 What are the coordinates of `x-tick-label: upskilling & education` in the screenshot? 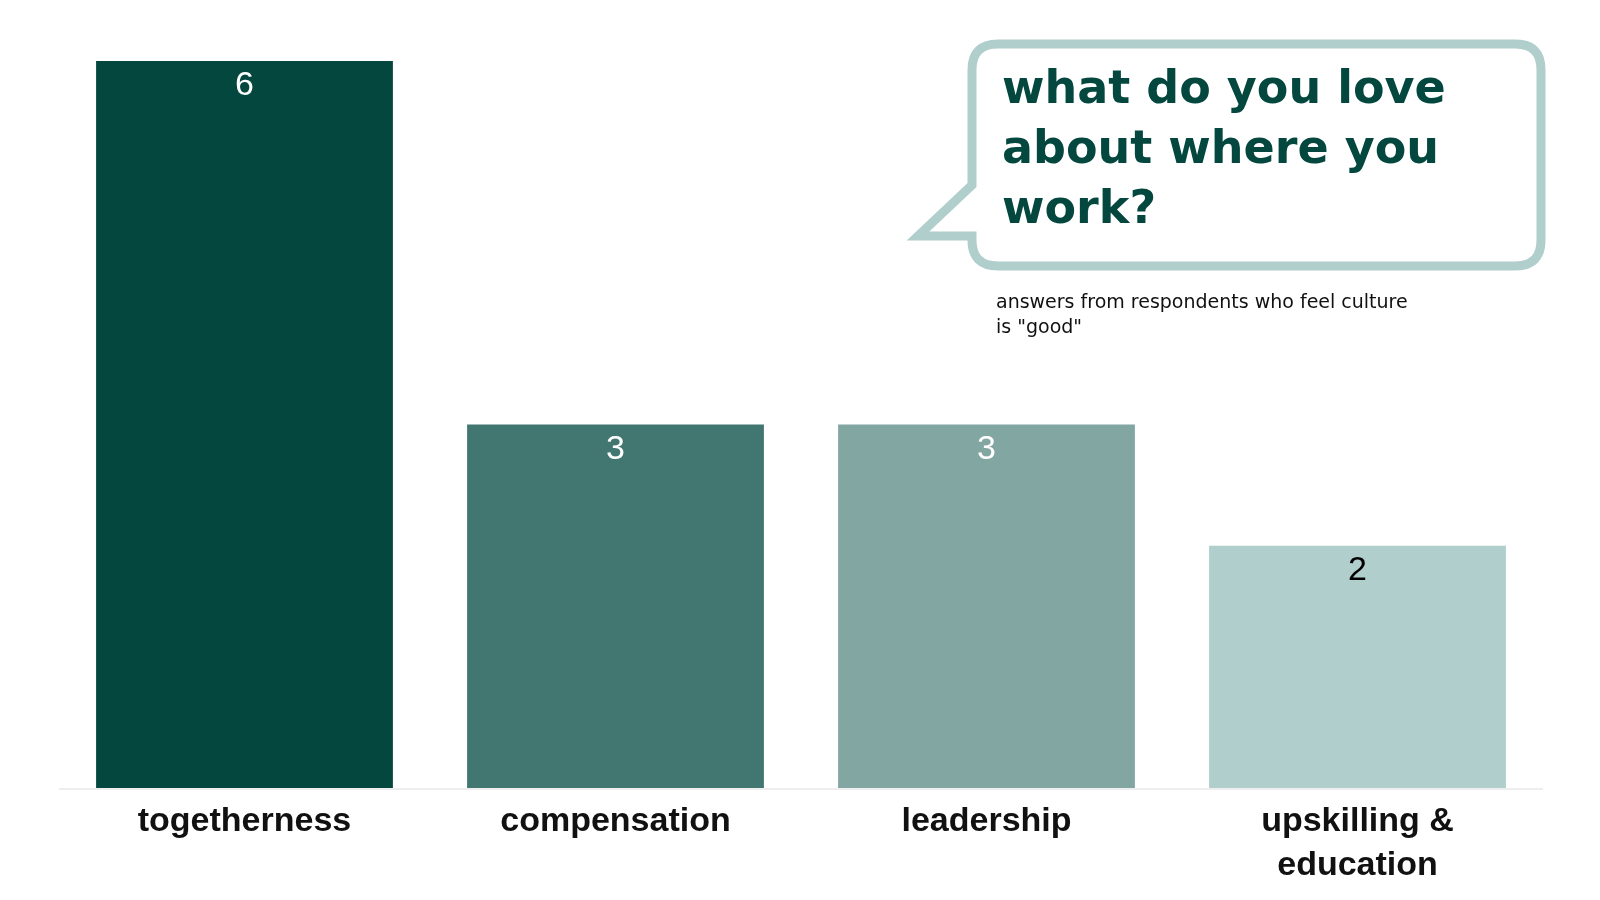 It's located at (1357, 840).